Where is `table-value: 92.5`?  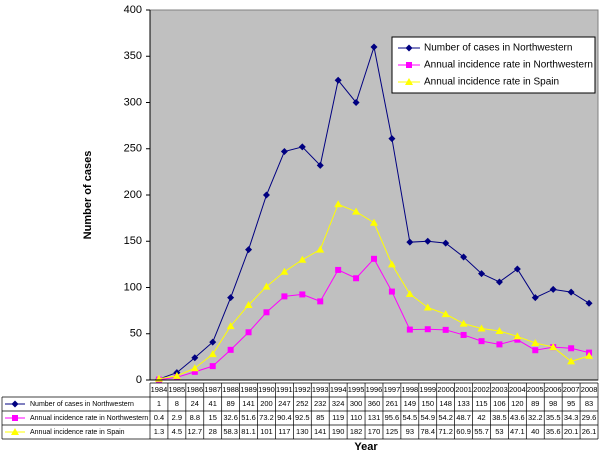 table-value: 92.5 is located at coordinates (302, 417).